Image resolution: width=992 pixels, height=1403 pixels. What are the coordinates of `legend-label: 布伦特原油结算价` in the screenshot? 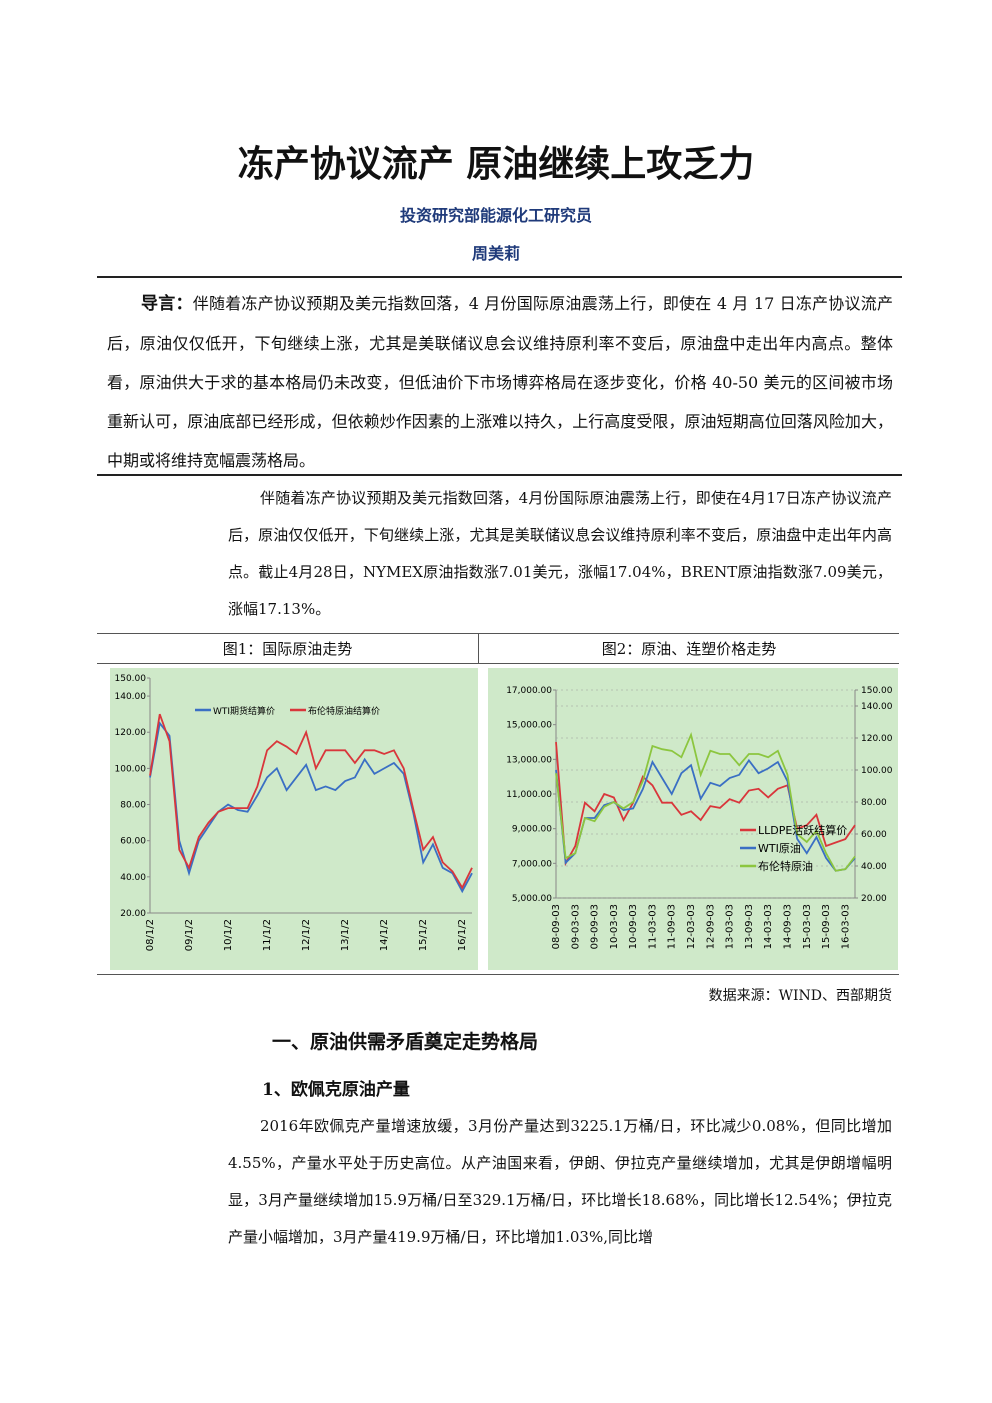 It's located at (344, 711).